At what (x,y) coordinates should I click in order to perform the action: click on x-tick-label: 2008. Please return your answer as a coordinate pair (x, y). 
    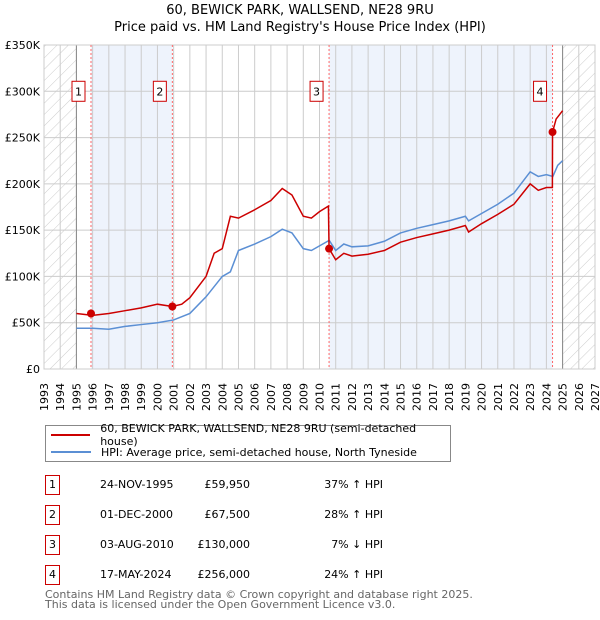
    Looking at the image, I should click on (287, 397).